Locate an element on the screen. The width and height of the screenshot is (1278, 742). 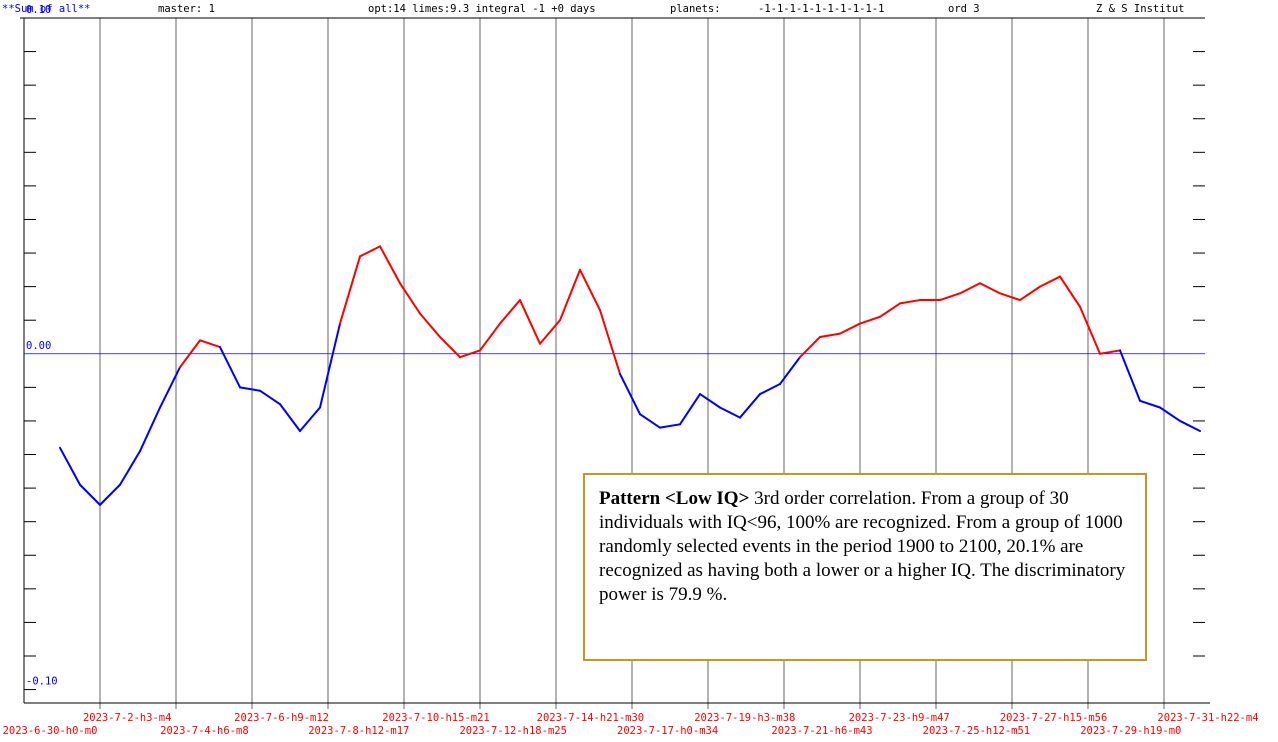
header-text: opt:14 limes:9.3 integral -1 +0 days is located at coordinates (482, 9).